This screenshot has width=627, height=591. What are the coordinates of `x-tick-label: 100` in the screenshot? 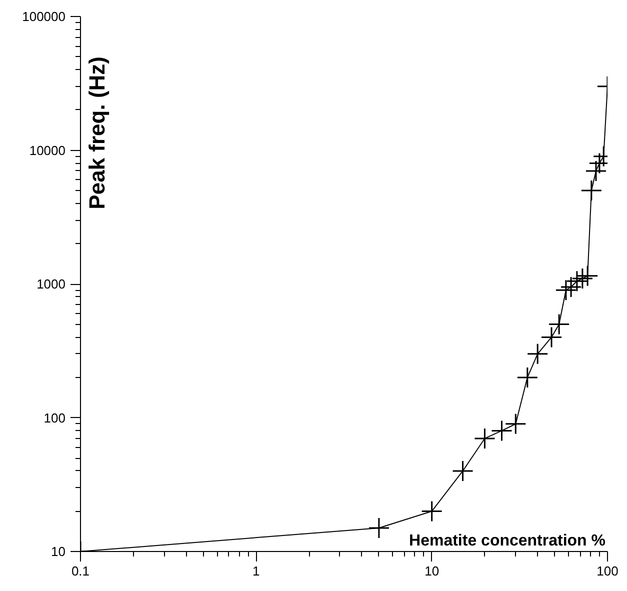 It's located at (607, 571).